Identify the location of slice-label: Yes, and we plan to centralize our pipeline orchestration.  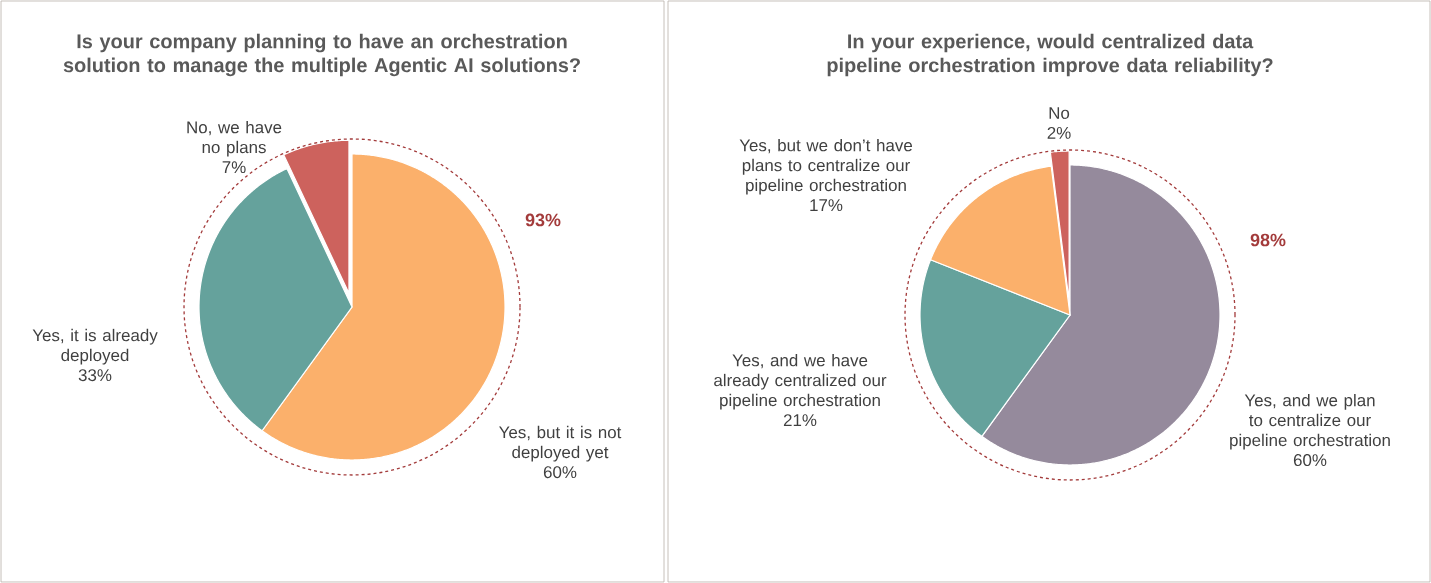
(1310, 421).